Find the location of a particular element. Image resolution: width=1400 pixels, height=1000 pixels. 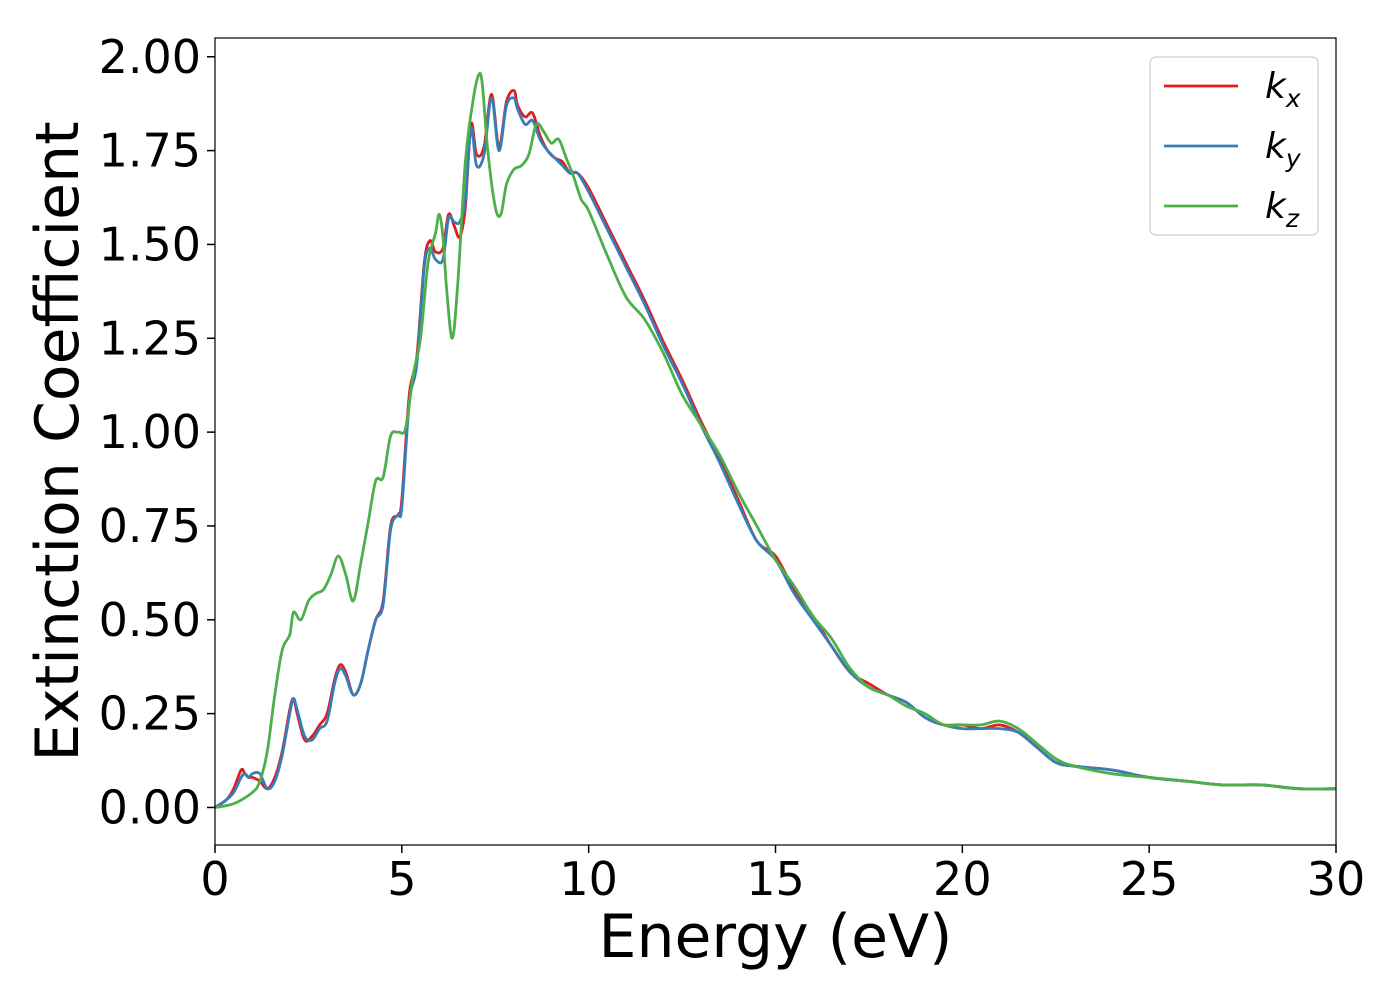

x-tick-label: 20 is located at coordinates (962, 879).